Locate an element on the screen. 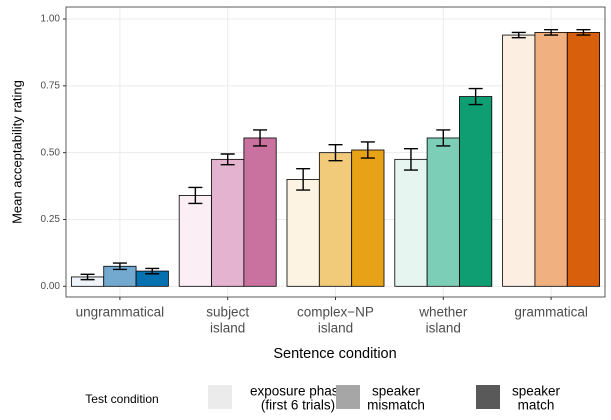 The width and height of the screenshot is (611, 420). legend-label: match is located at coordinates (536, 405).